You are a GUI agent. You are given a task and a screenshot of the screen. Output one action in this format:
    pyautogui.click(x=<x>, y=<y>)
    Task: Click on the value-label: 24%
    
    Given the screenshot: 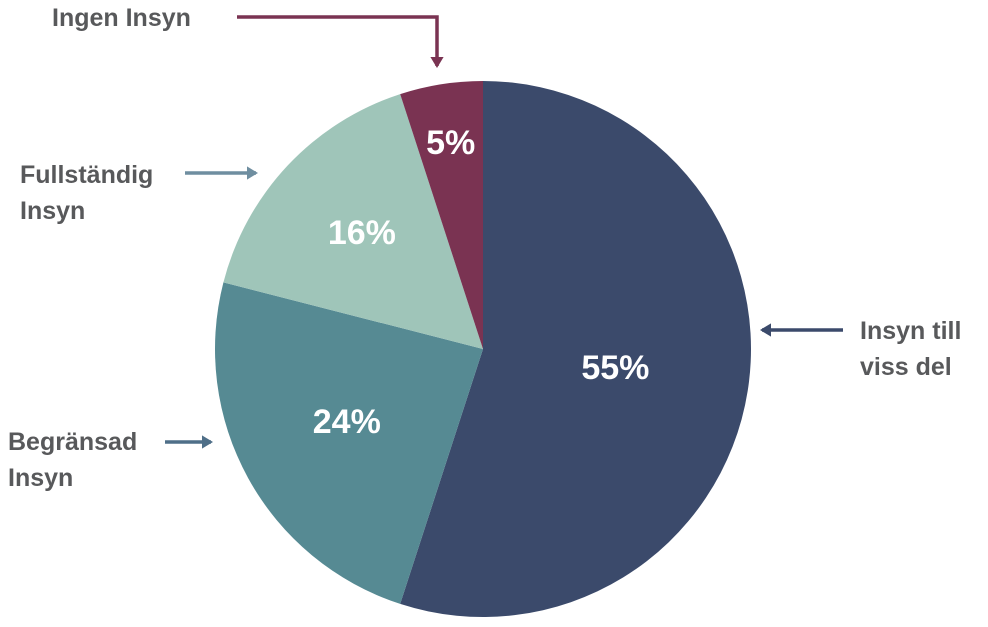 What is the action you would take?
    pyautogui.click(x=347, y=422)
    